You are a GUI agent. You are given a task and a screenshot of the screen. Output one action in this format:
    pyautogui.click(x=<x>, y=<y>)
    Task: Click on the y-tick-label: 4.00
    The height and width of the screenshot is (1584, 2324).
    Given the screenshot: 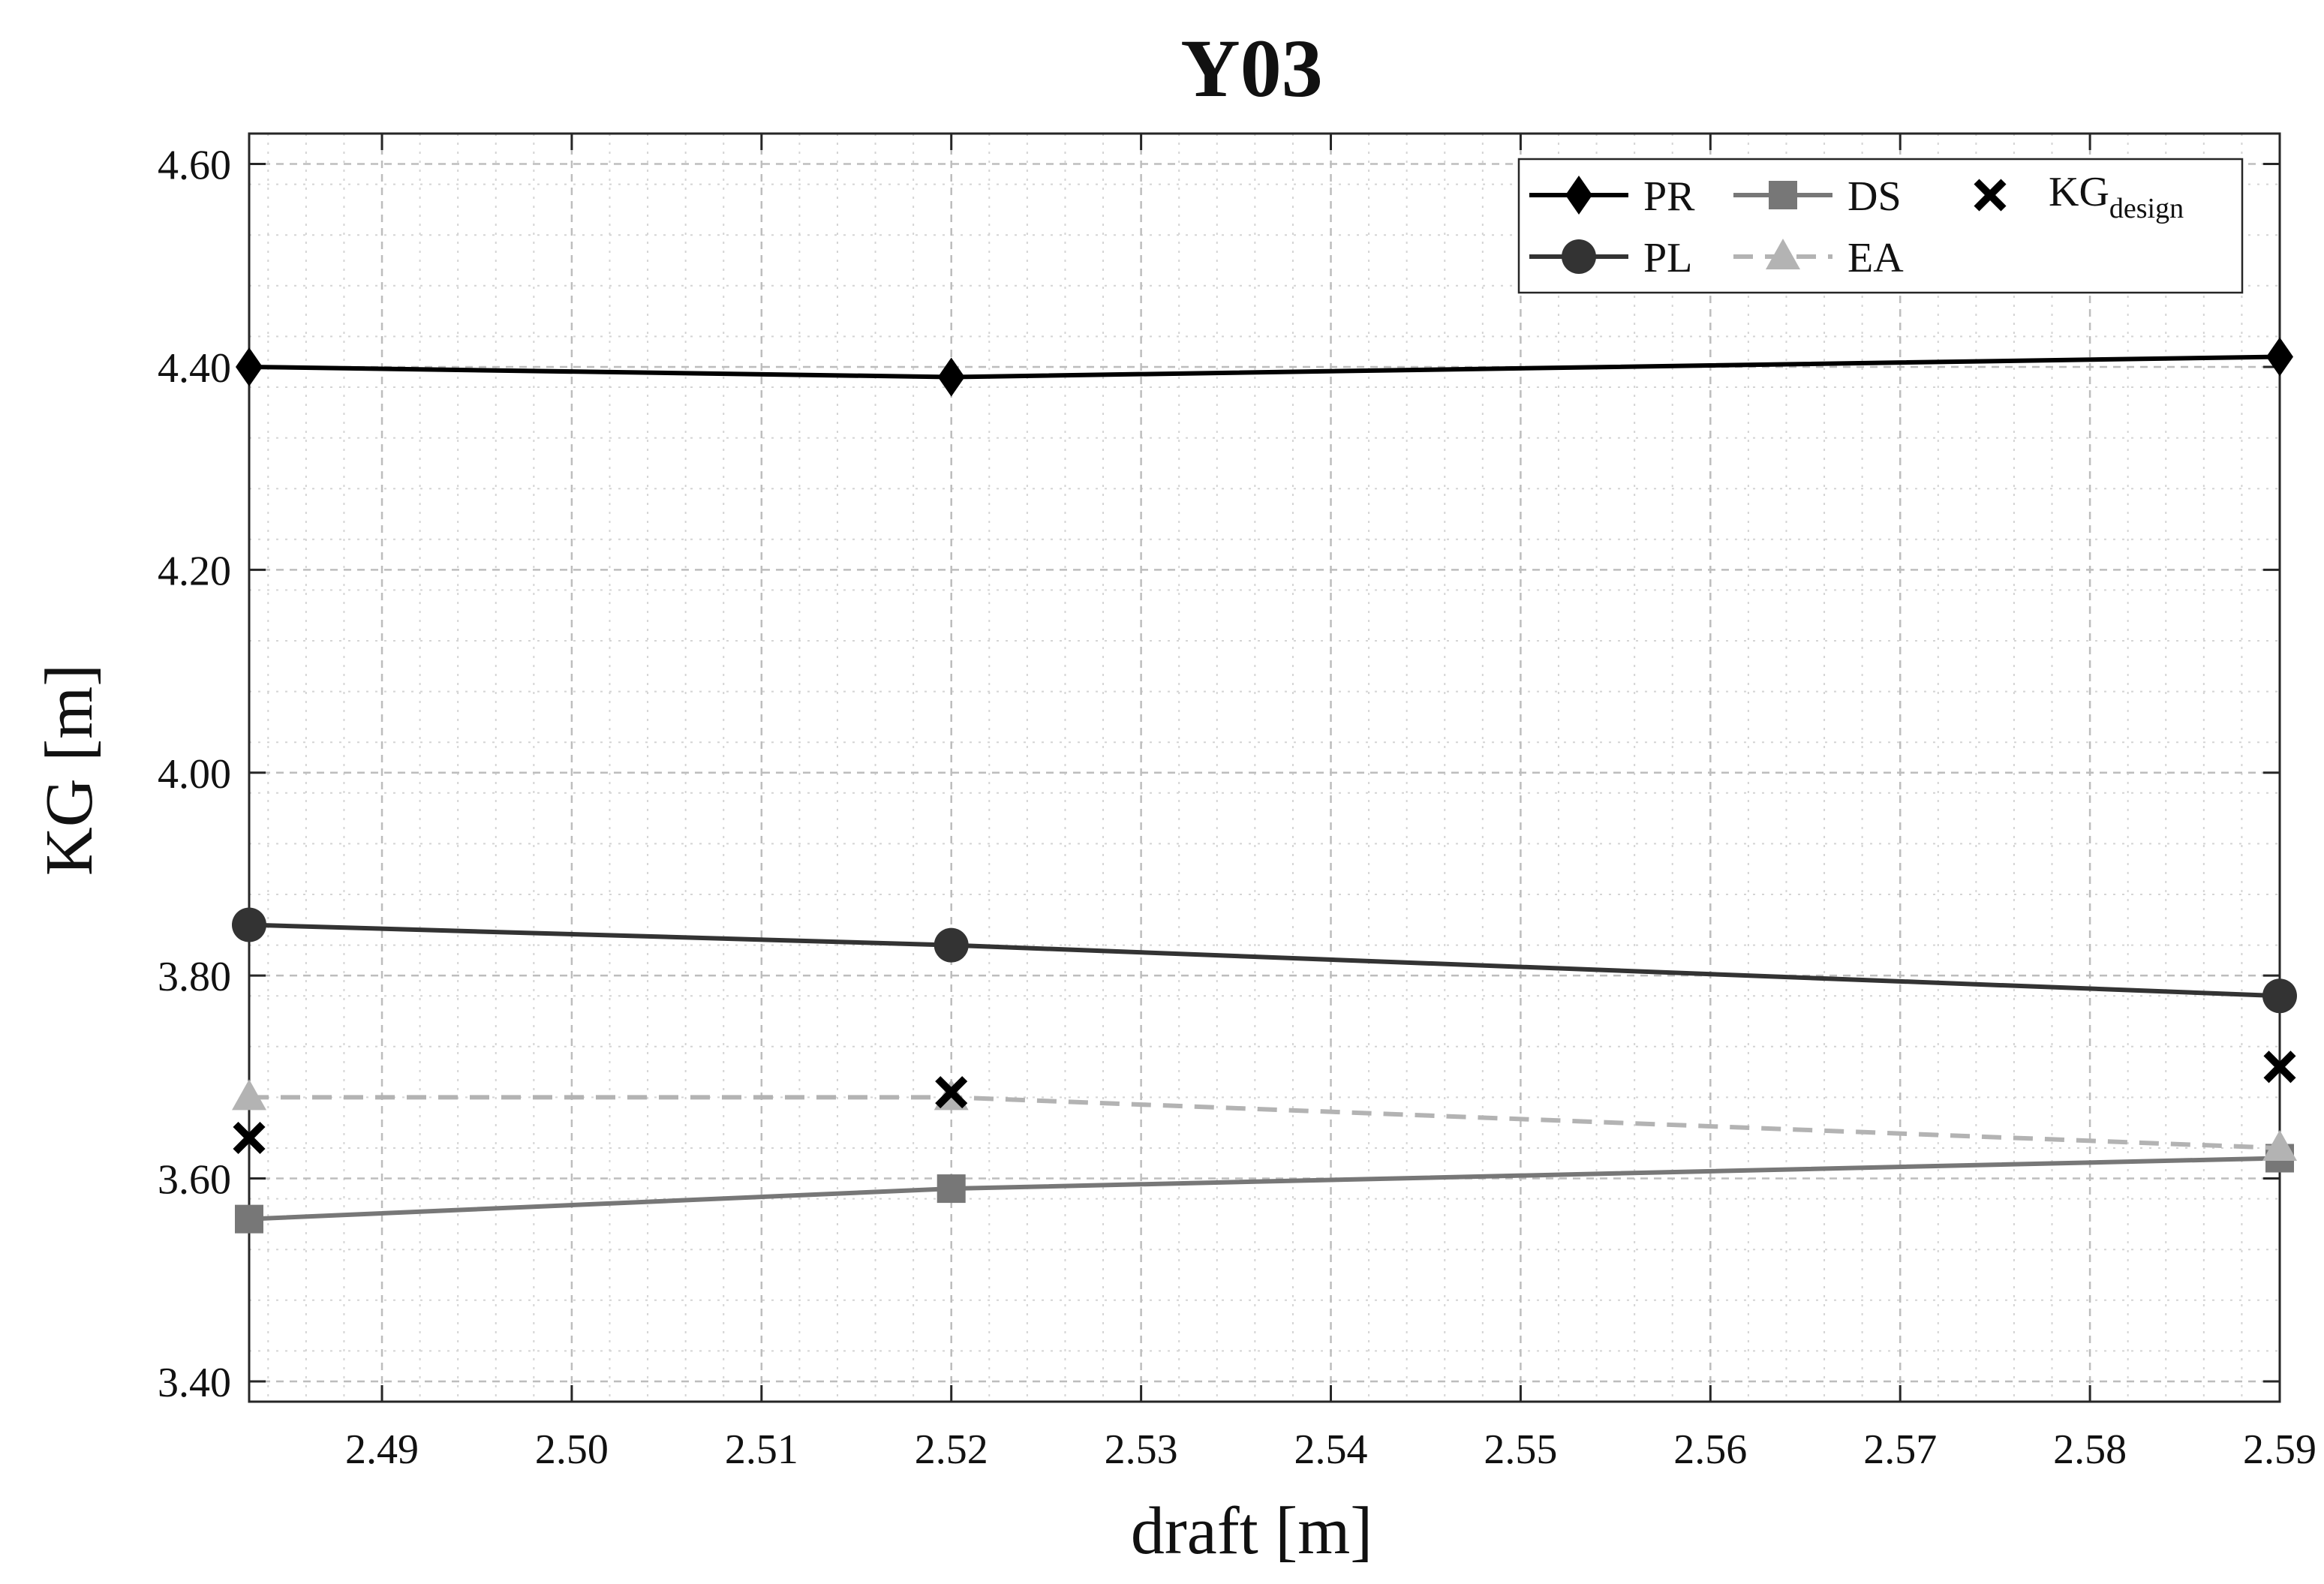 What is the action you would take?
    pyautogui.click(x=194, y=775)
    